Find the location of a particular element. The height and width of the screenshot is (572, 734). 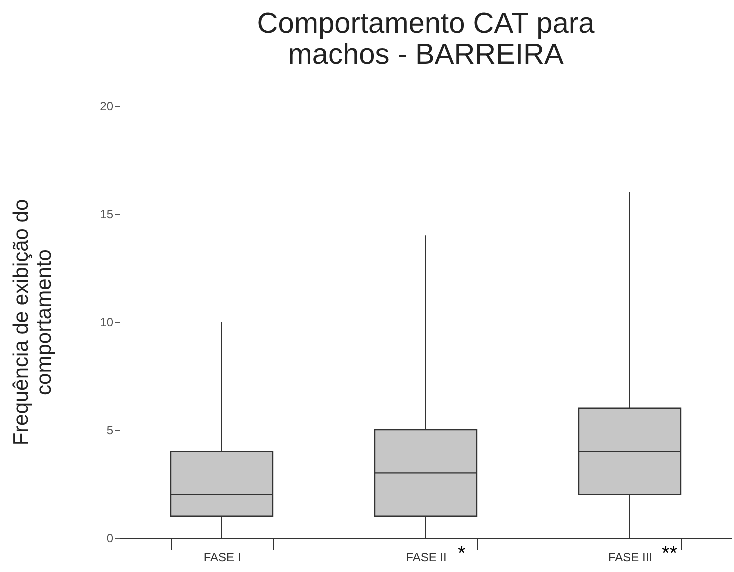

y-axis-title: Frequência de exibição do comportamento is located at coordinates (33, 322).